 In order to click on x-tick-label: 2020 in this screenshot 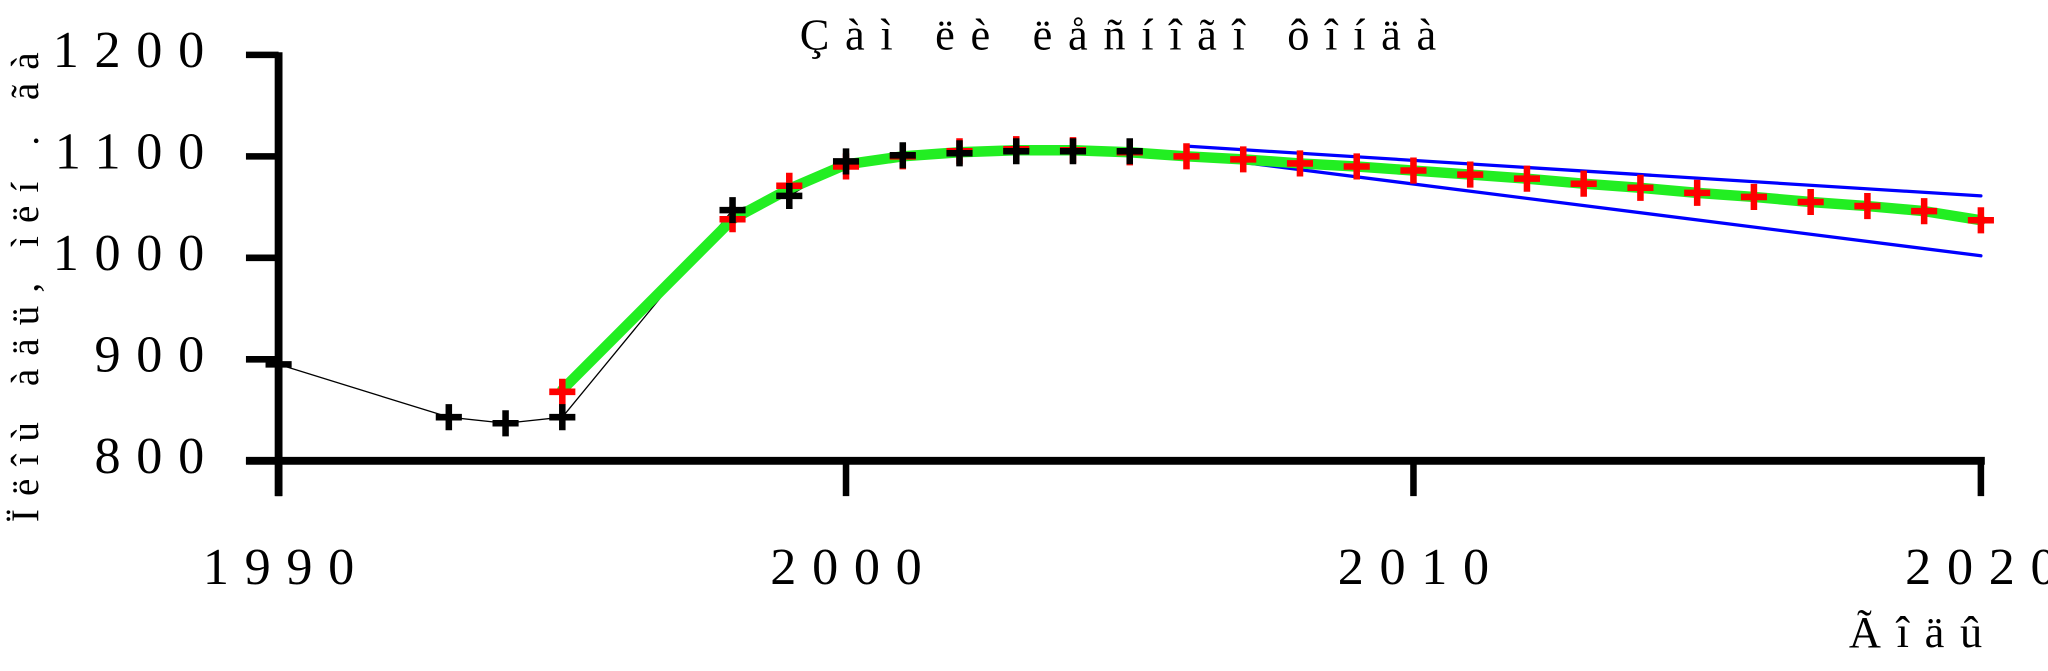, I will do `click(1976, 567)`.